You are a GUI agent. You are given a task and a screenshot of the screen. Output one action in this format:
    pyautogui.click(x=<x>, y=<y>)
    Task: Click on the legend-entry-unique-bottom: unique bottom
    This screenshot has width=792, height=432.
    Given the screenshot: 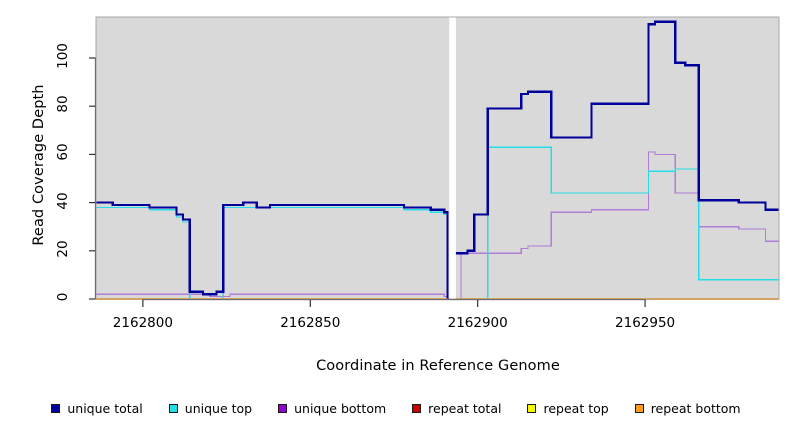 What is the action you would take?
    pyautogui.click(x=332, y=408)
    